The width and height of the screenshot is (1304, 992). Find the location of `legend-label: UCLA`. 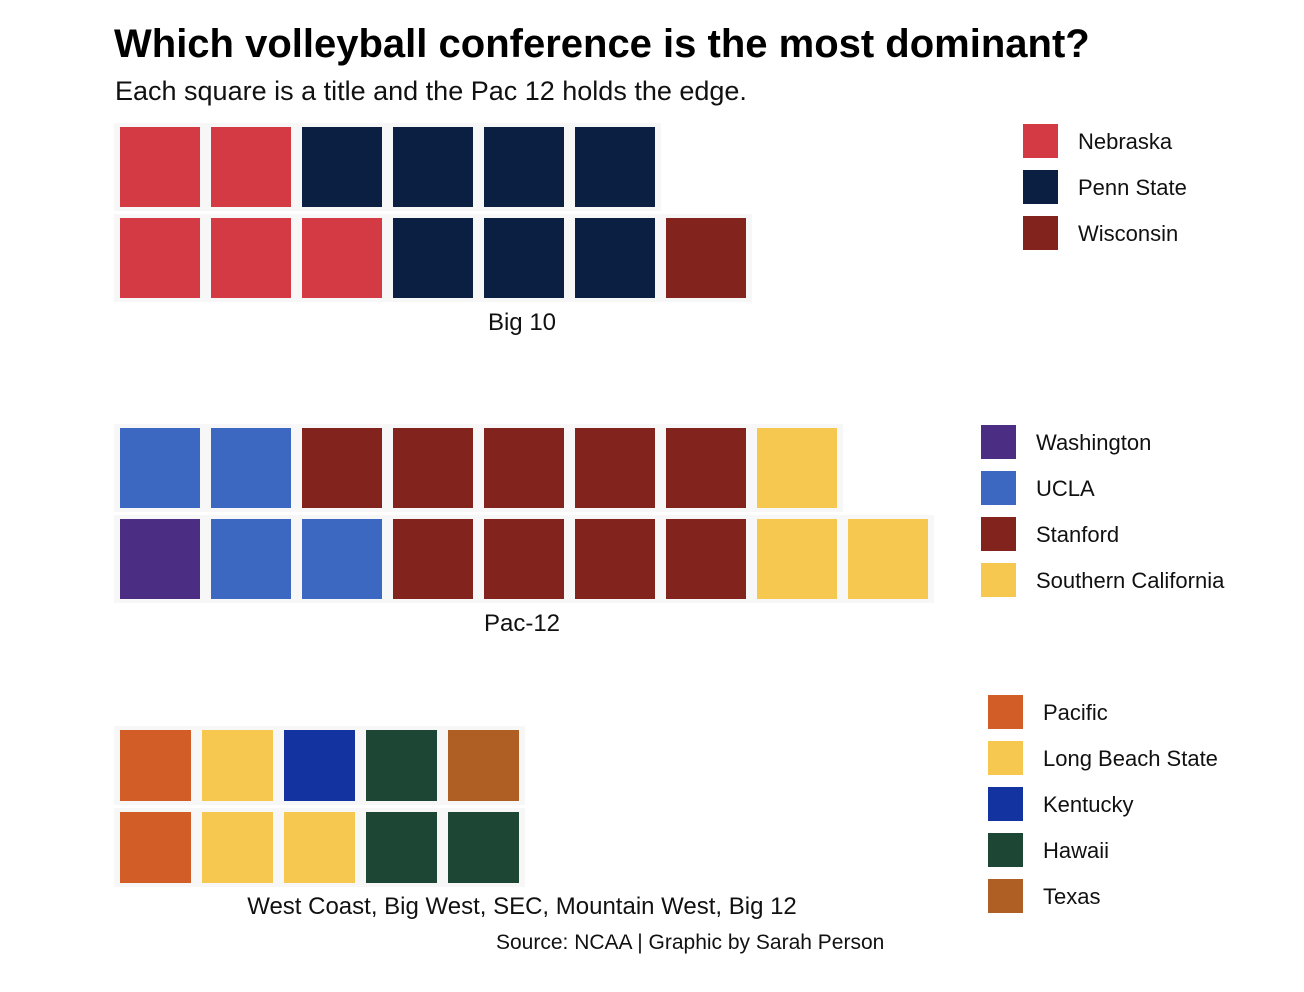

legend-label: UCLA is located at coordinates (1065, 488).